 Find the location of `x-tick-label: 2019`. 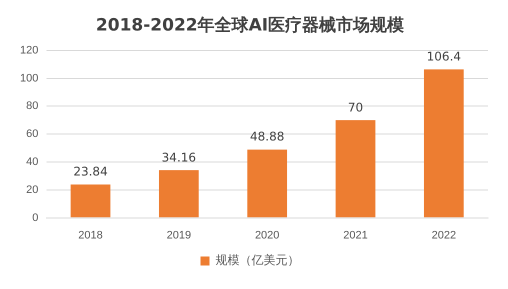

x-tick-label: 2019 is located at coordinates (179, 235).